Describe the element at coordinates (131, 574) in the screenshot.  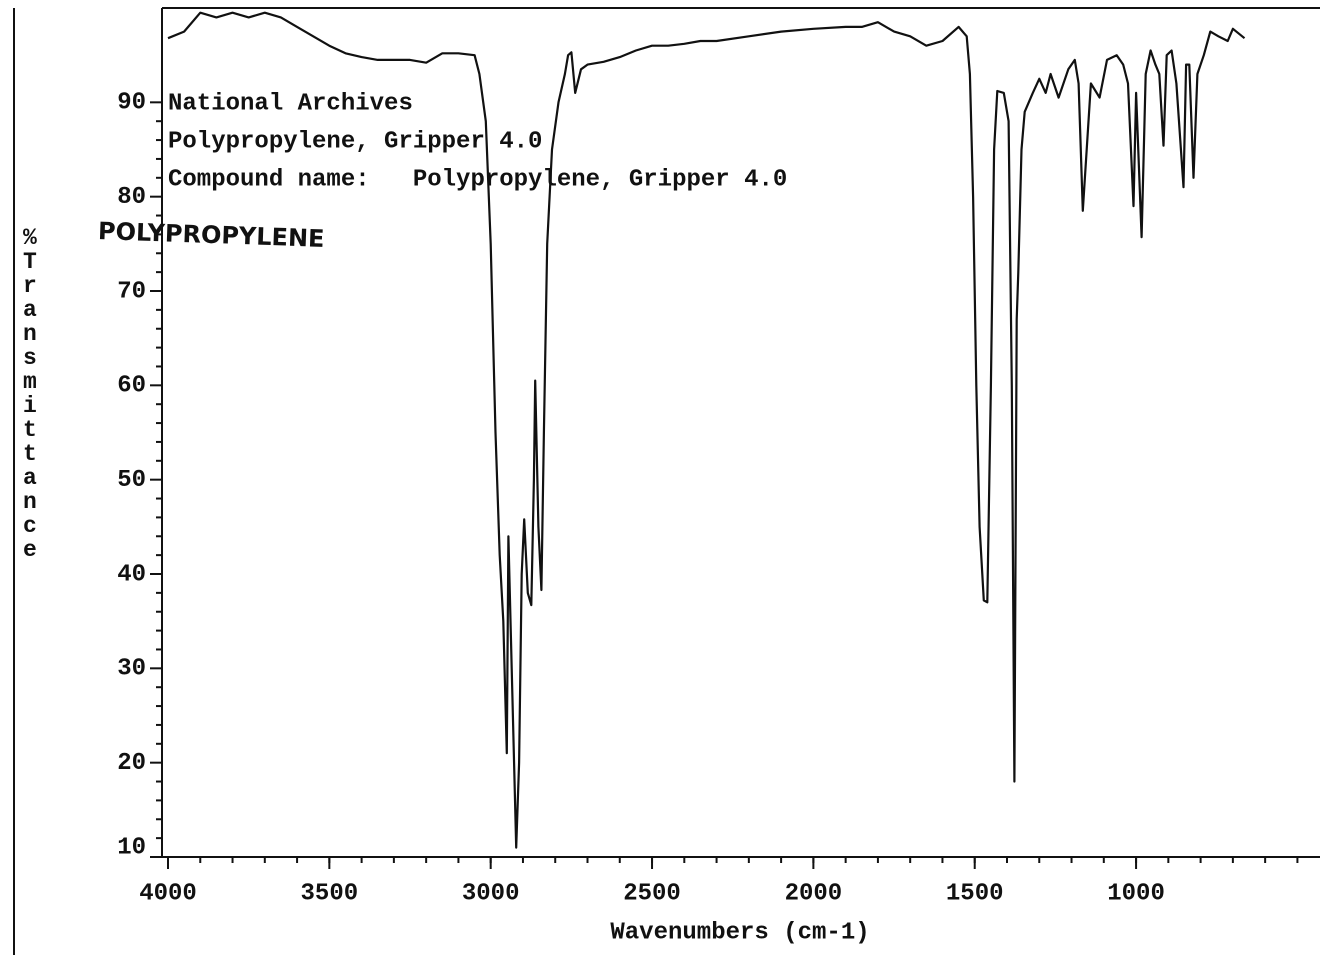
I see `y-tick-label: 40` at that location.